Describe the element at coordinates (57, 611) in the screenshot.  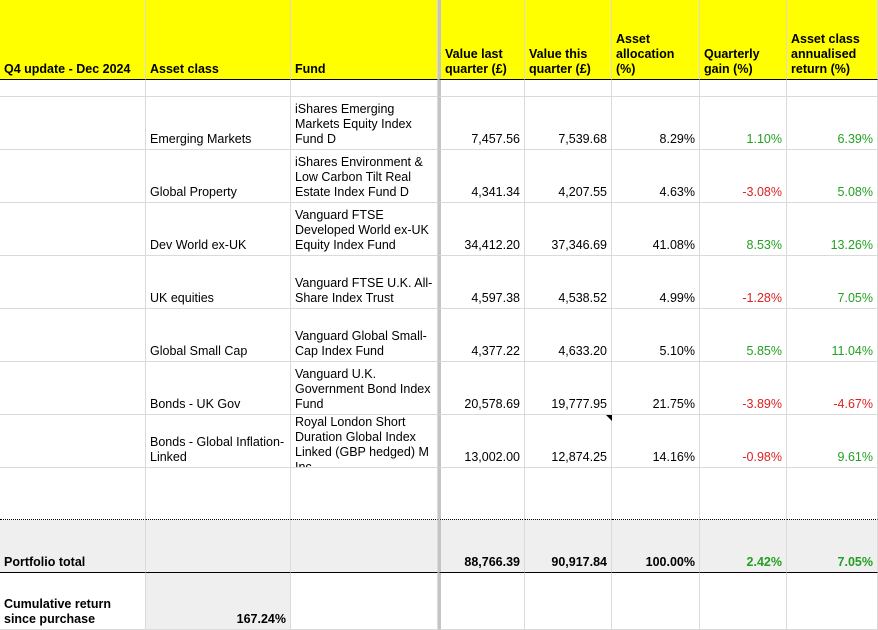
I see `cell-text: Cumulative return since purchase` at that location.